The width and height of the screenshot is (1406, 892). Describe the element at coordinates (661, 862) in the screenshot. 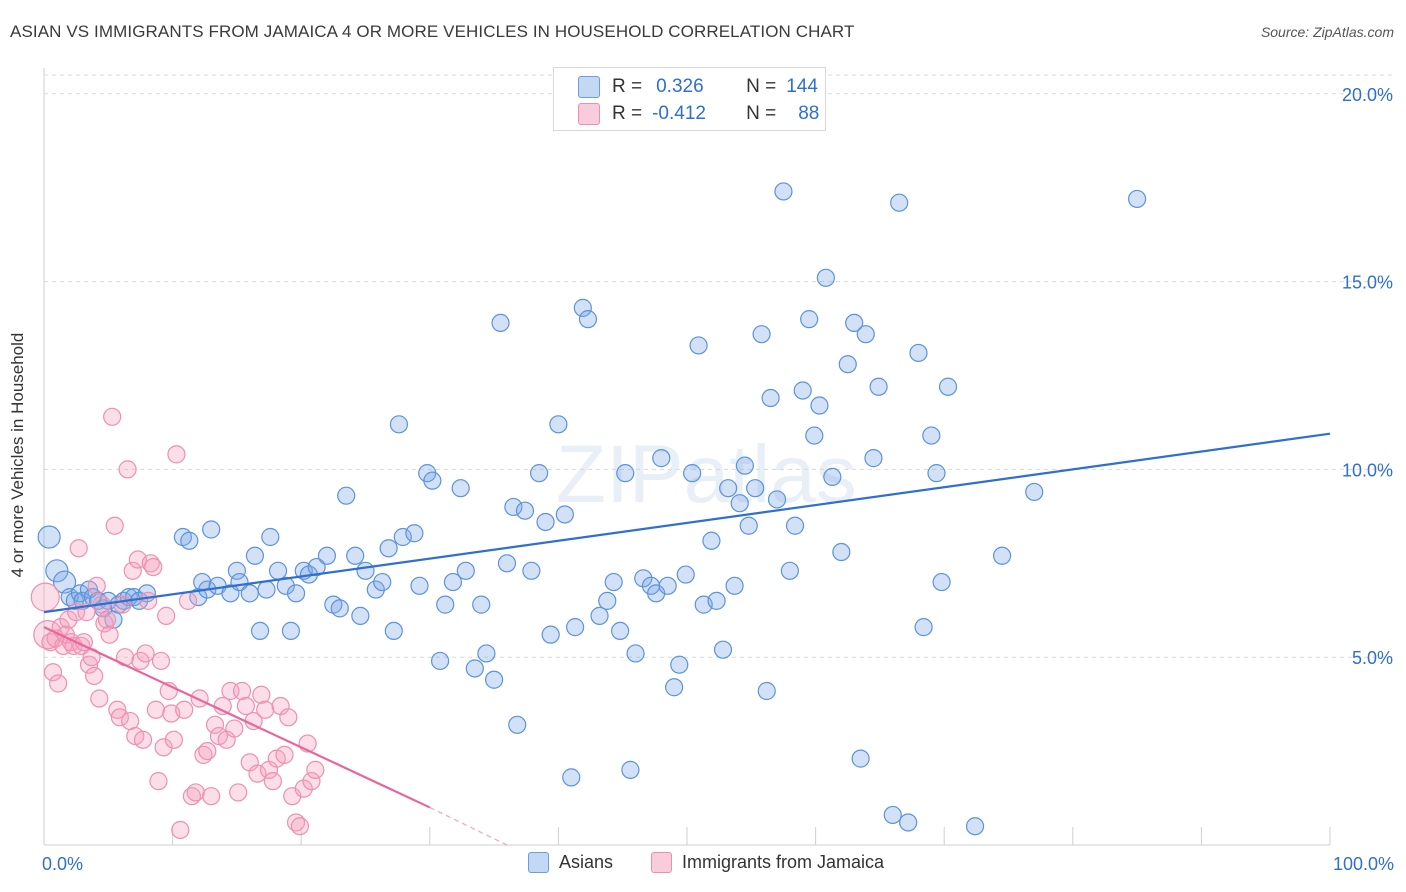

I see `legend-swatch-jamaica` at that location.